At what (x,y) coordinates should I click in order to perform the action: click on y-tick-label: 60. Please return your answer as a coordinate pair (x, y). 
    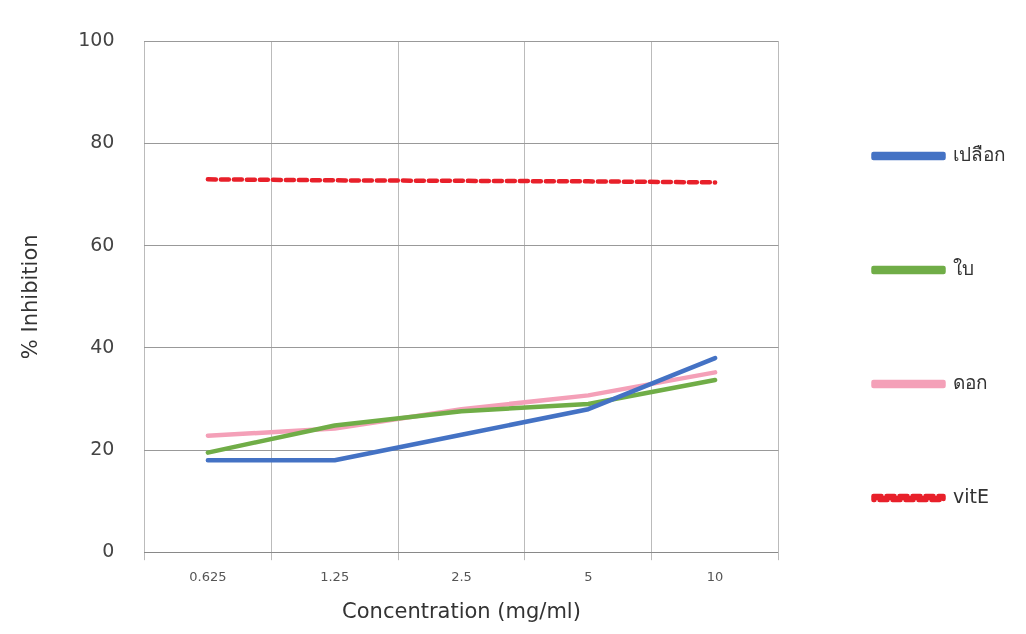
    Looking at the image, I should click on (102, 243).